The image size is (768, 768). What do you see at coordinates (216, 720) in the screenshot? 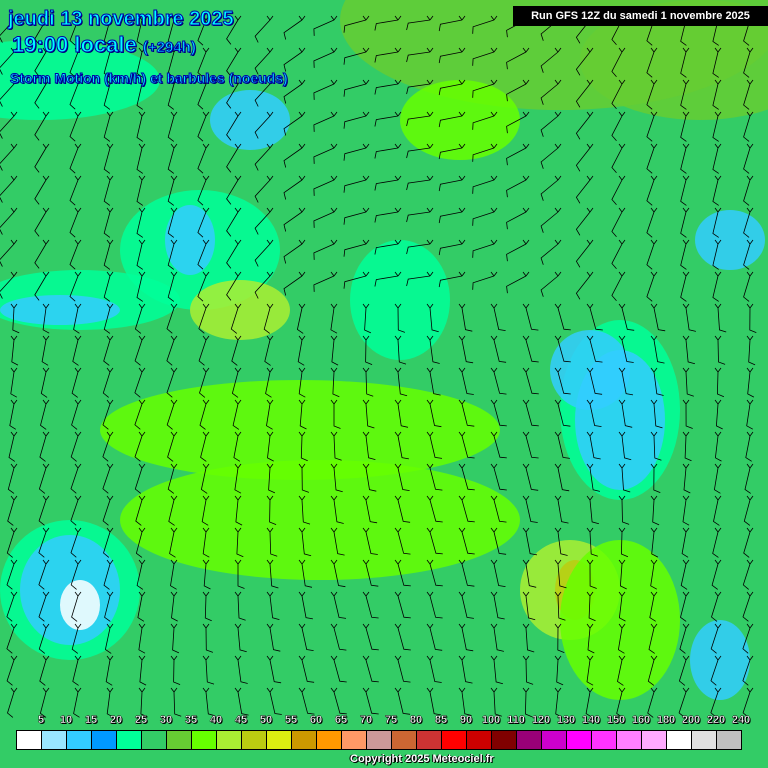
I see `legend-label: 40` at bounding box center [216, 720].